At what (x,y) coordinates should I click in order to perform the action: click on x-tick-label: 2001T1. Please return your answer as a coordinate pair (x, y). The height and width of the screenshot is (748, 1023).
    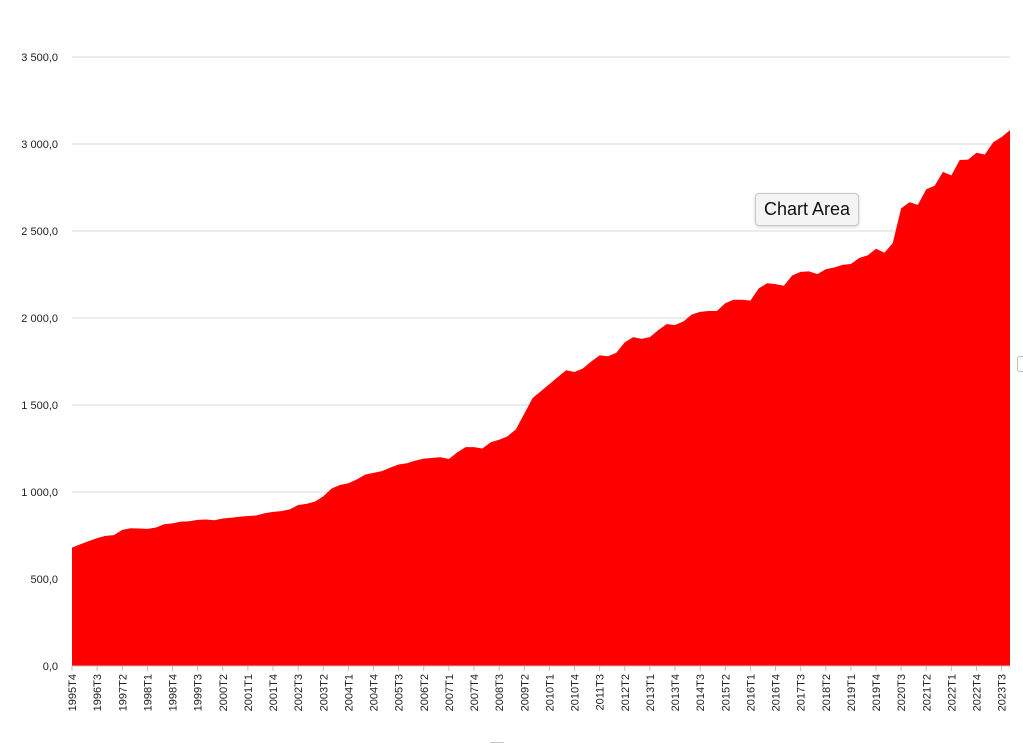
    Looking at the image, I should click on (249, 692).